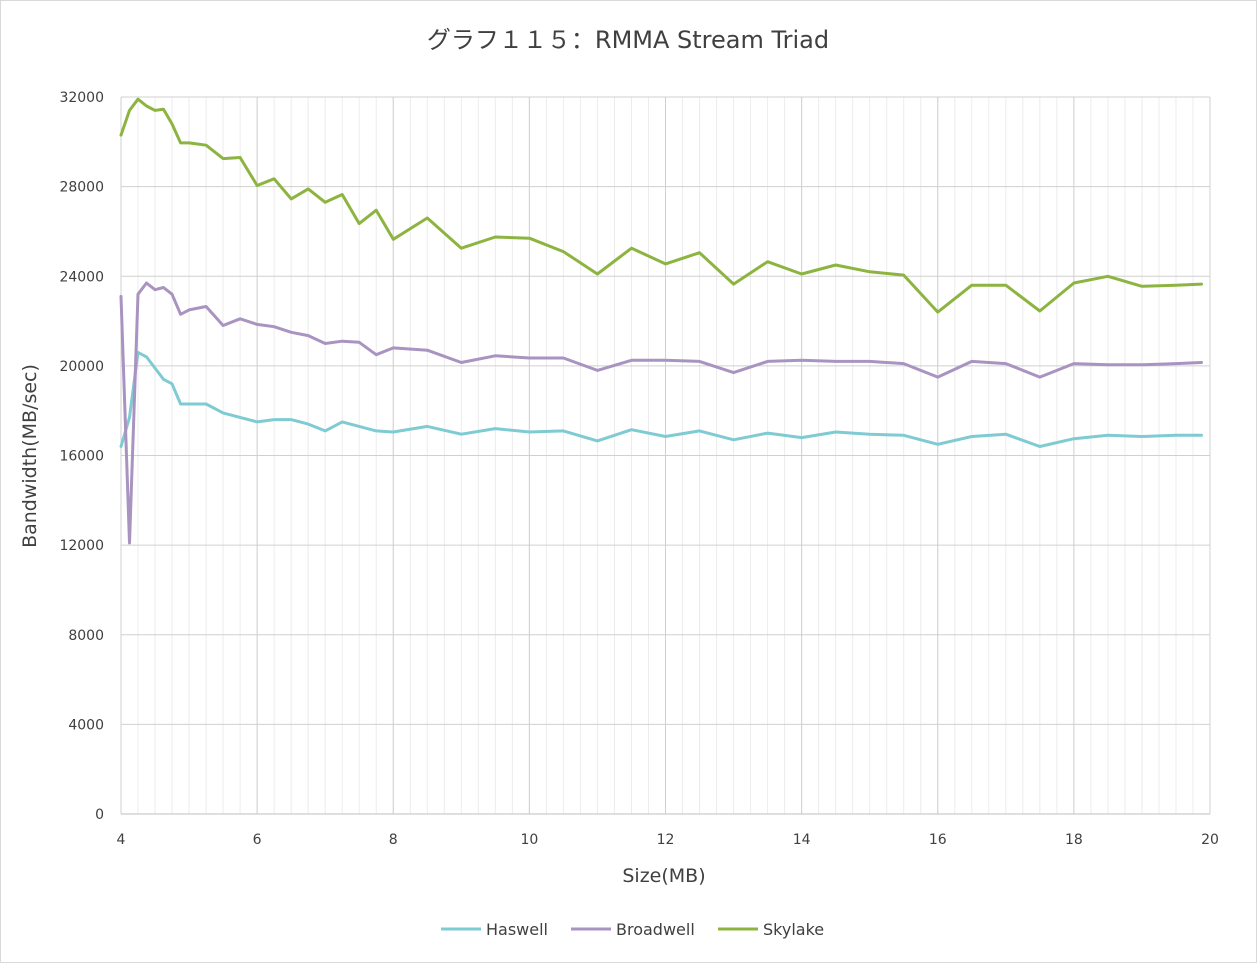  What do you see at coordinates (938, 840) in the screenshot?
I see `x-tick-label: 16` at bounding box center [938, 840].